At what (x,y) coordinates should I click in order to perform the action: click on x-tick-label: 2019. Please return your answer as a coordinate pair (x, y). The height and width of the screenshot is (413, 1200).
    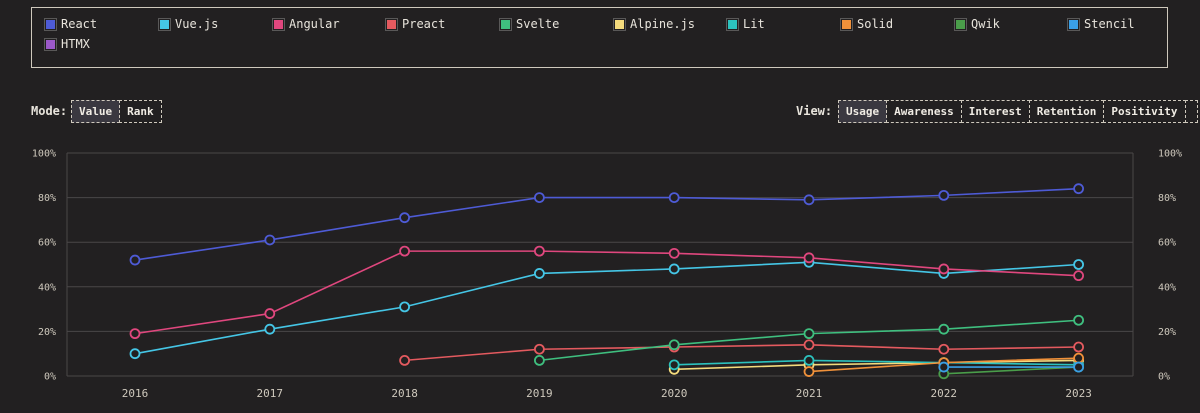
    Looking at the image, I should click on (539, 393).